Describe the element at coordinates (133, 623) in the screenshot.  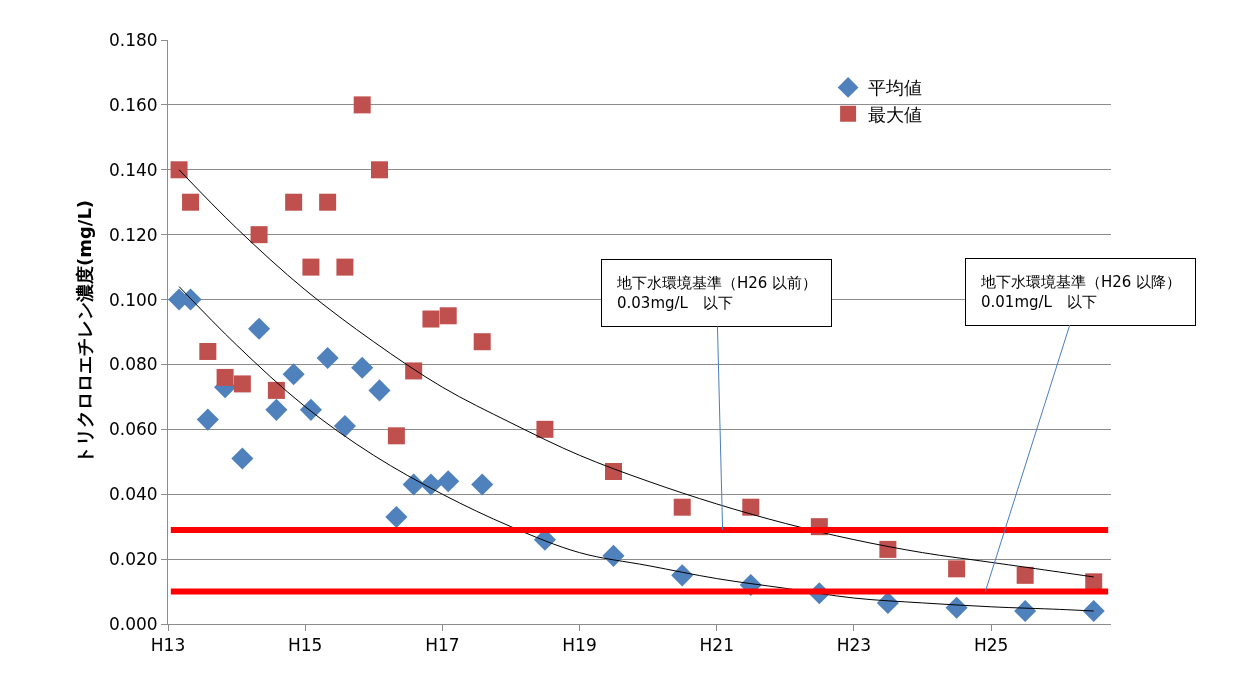
I see `y-tick-label: 0.000` at that location.